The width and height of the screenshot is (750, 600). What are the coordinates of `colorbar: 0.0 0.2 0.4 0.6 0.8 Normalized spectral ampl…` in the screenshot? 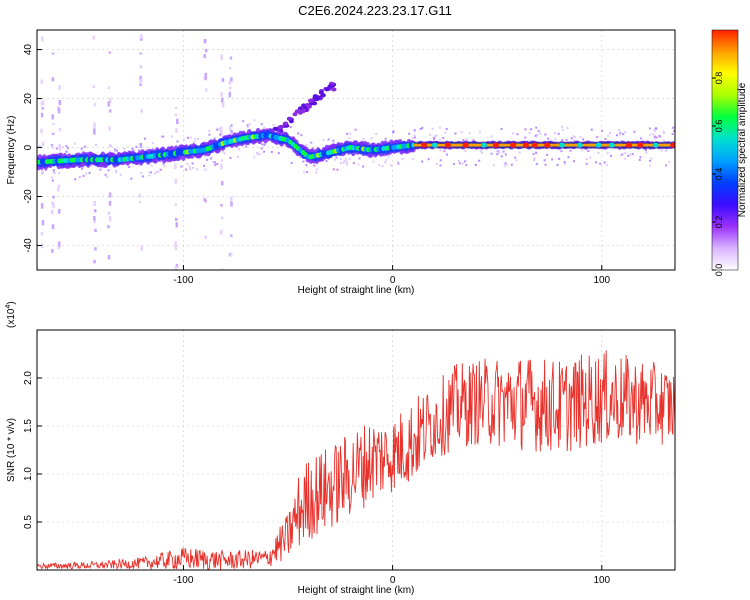 It's located at (729, 152).